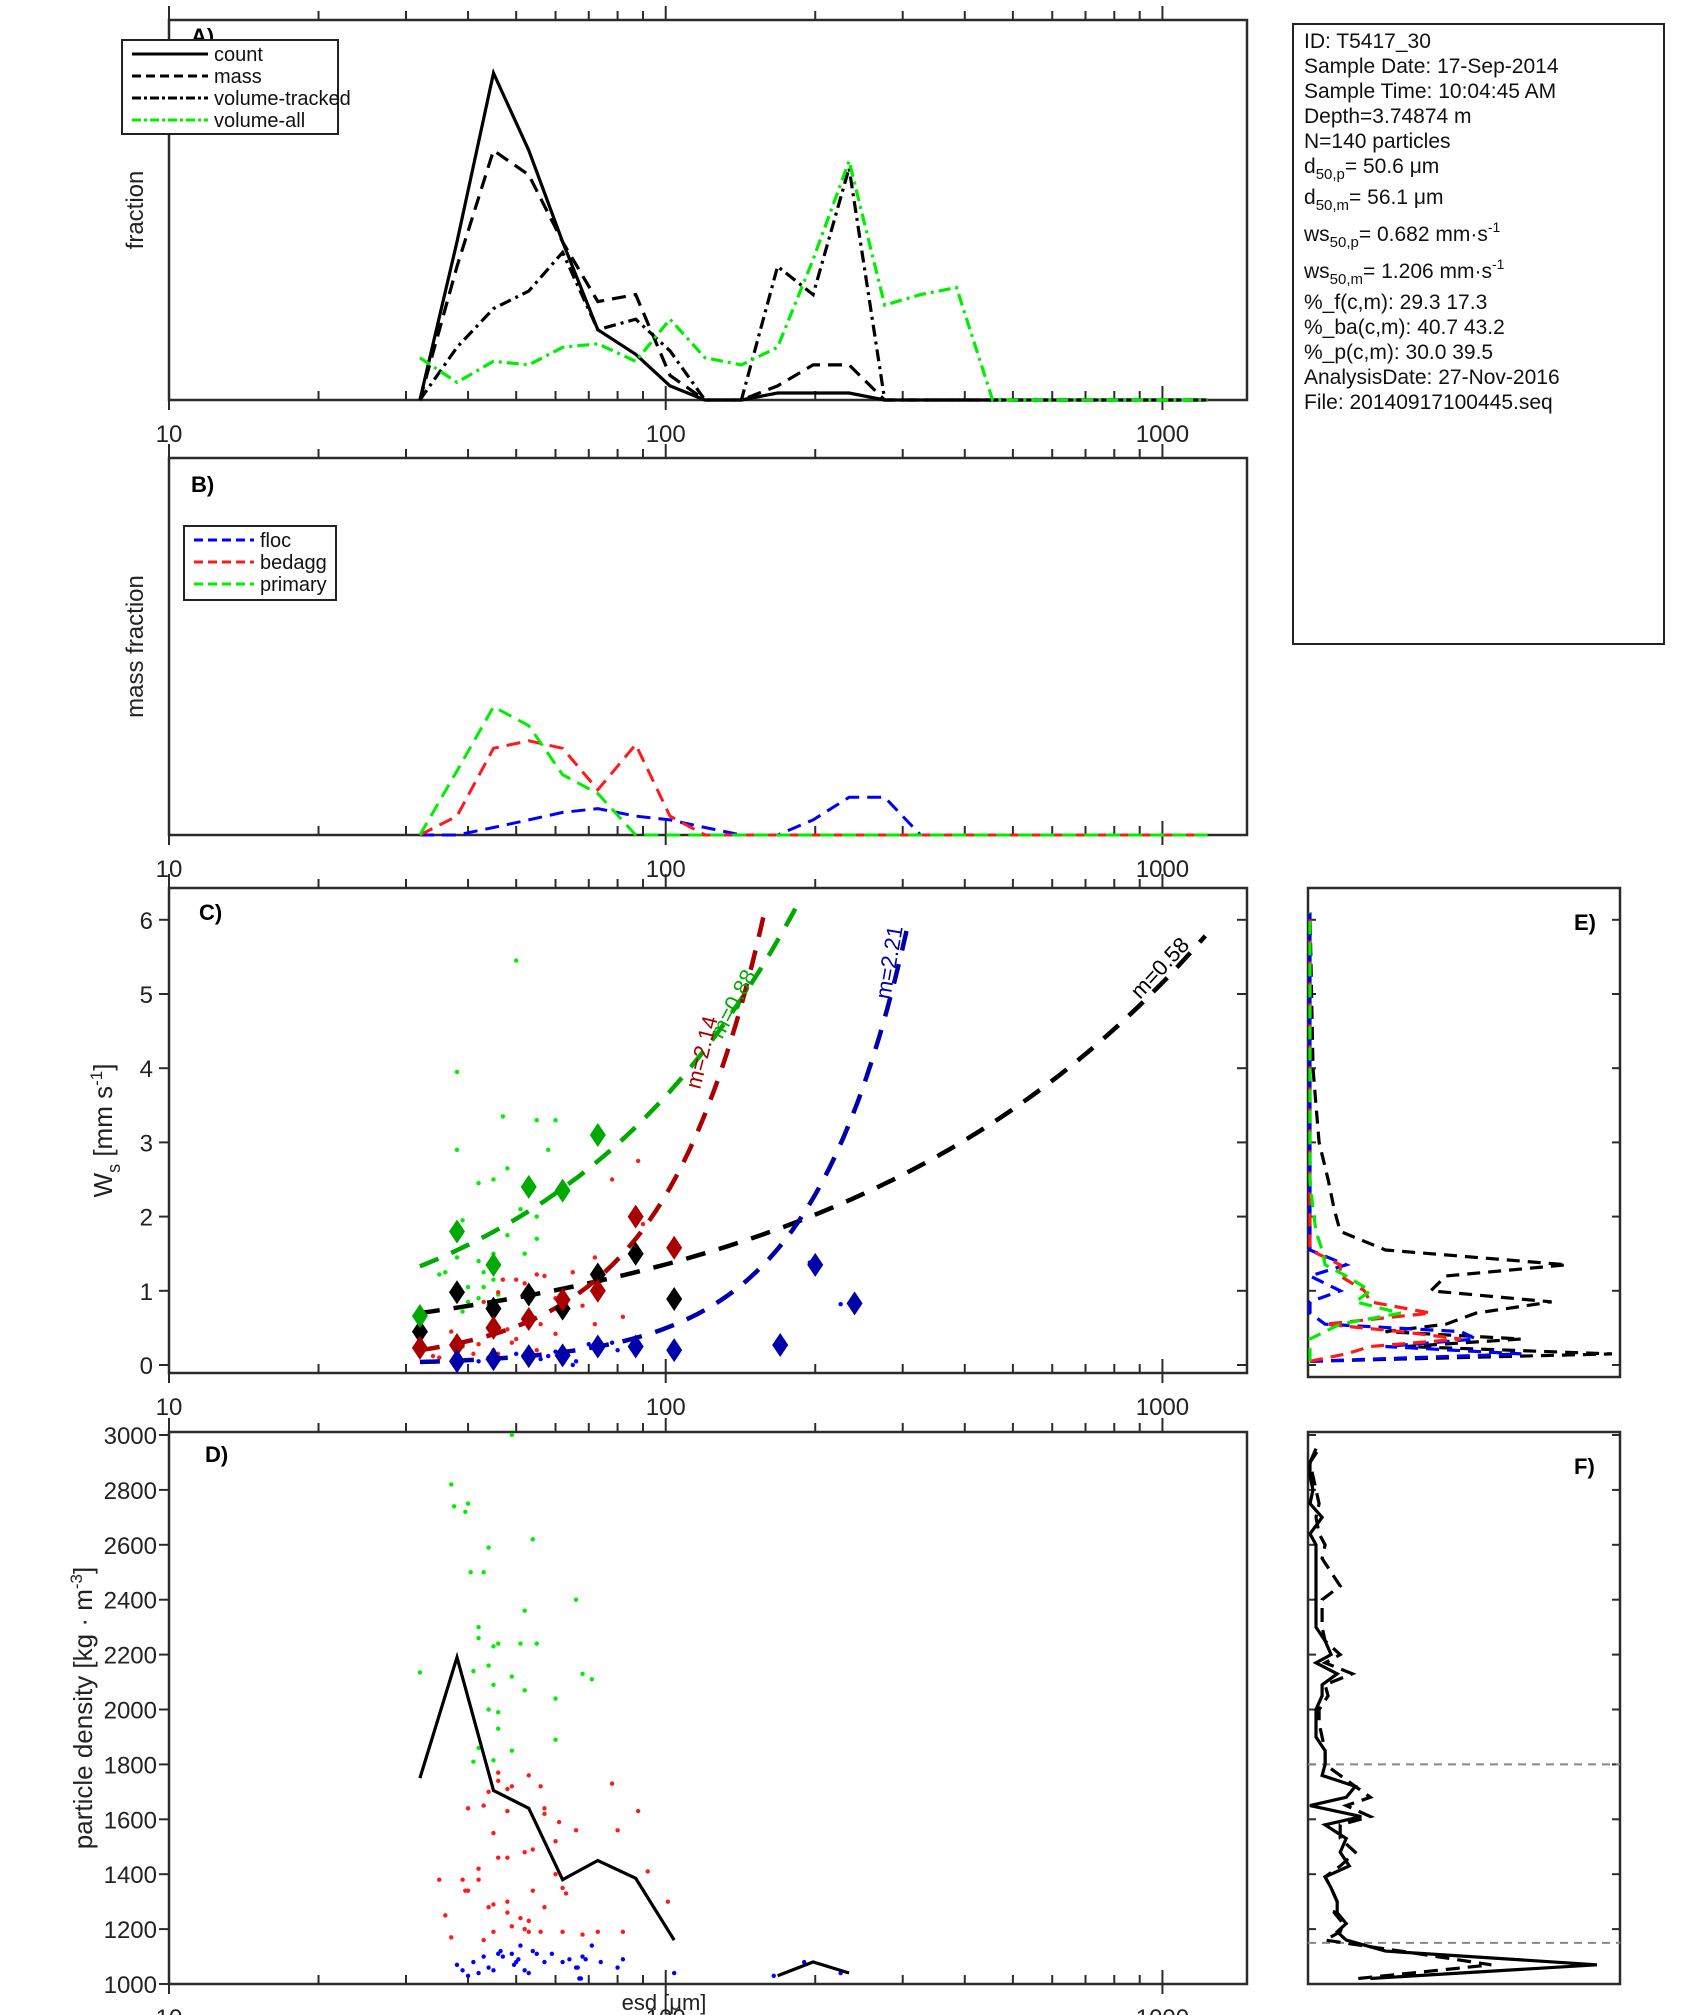 Image resolution: width=1694 pixels, height=2015 pixels. What do you see at coordinates (1396, 302) in the screenshot?
I see `info-pct-f: %_f(c,m): 29.3 17.3` at bounding box center [1396, 302].